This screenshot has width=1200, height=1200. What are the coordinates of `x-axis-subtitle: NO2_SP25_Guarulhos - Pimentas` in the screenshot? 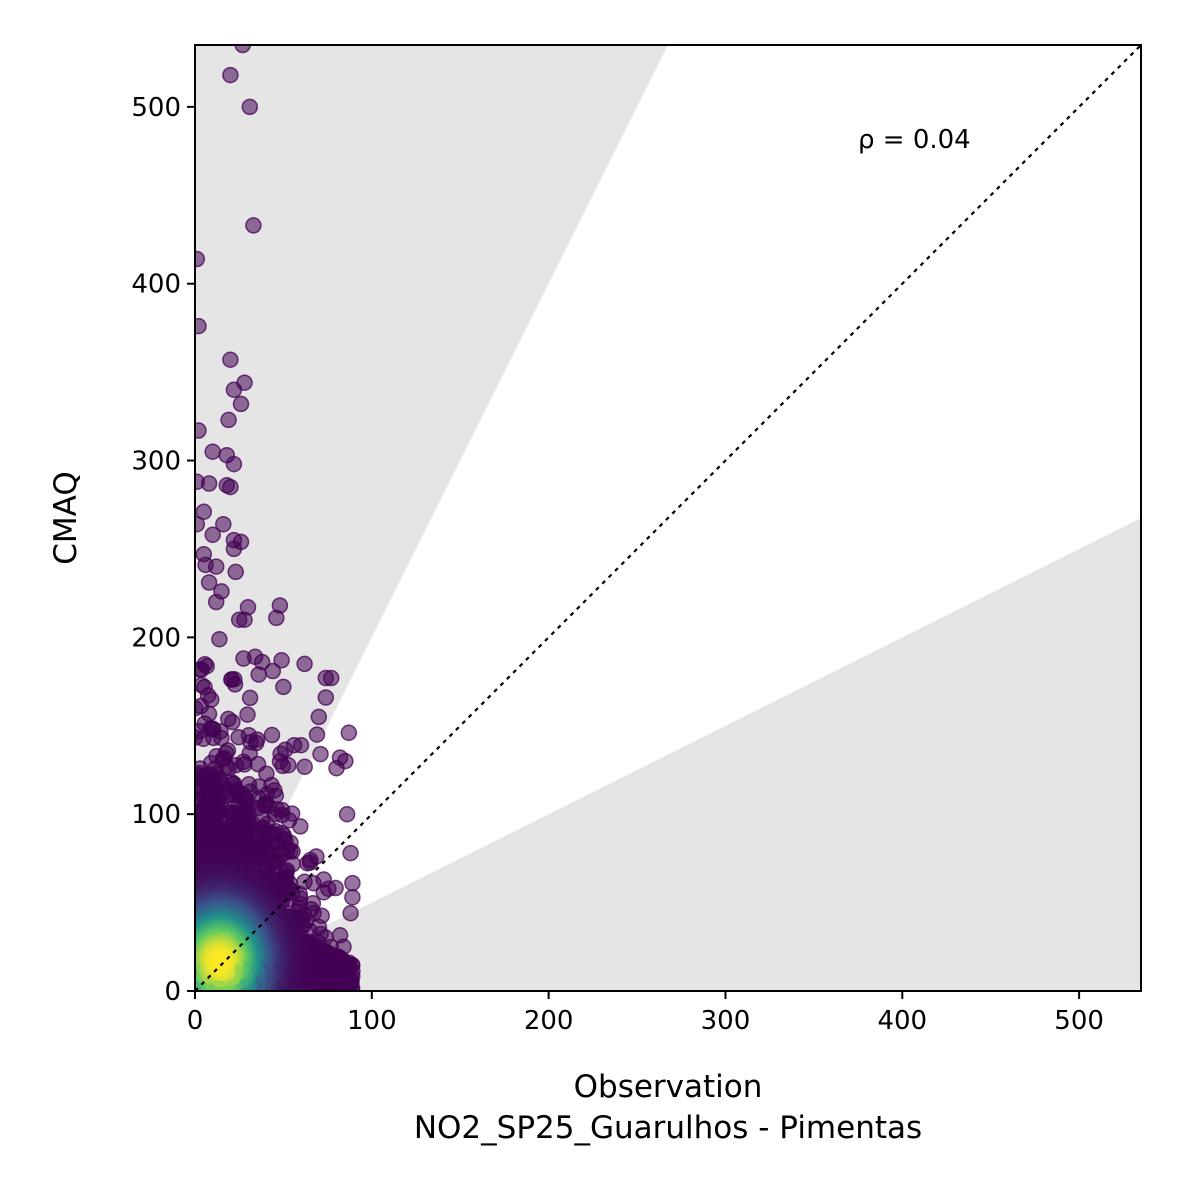 It's located at (668, 1128).